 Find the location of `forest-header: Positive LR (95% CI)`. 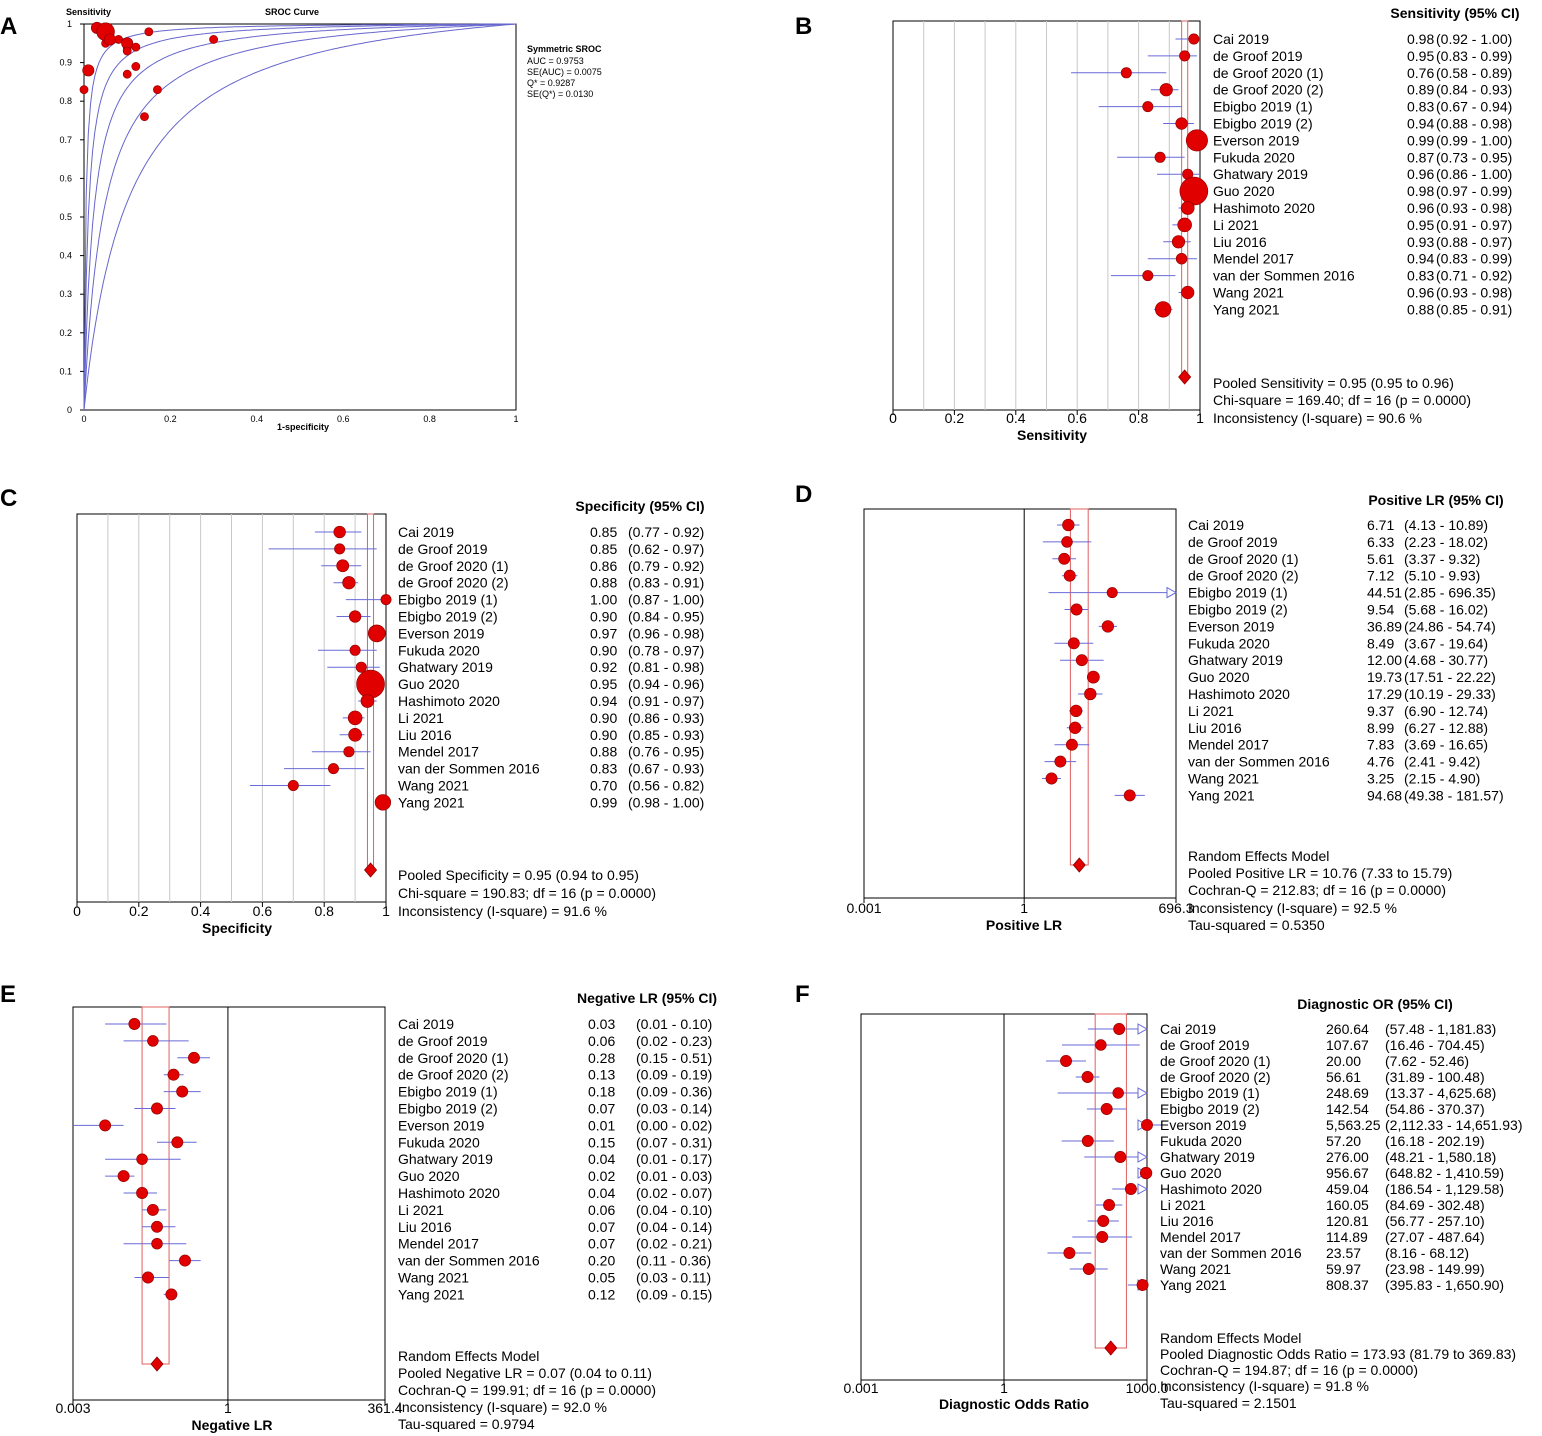

forest-header: Positive LR (95% CI) is located at coordinates (1435, 500).